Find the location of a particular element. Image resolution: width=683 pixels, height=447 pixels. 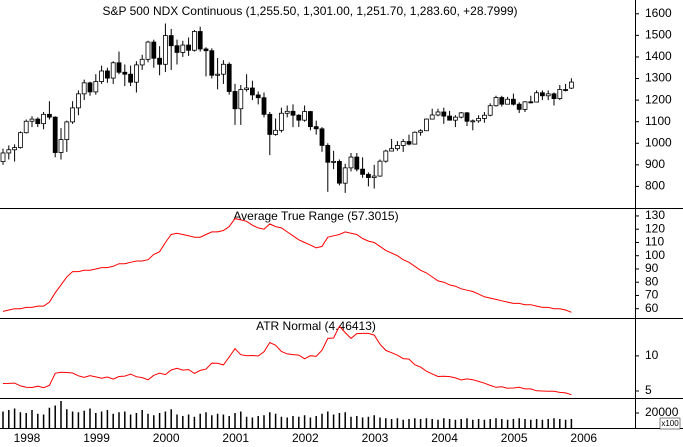

y-tick-label: 90 is located at coordinates (652, 268).